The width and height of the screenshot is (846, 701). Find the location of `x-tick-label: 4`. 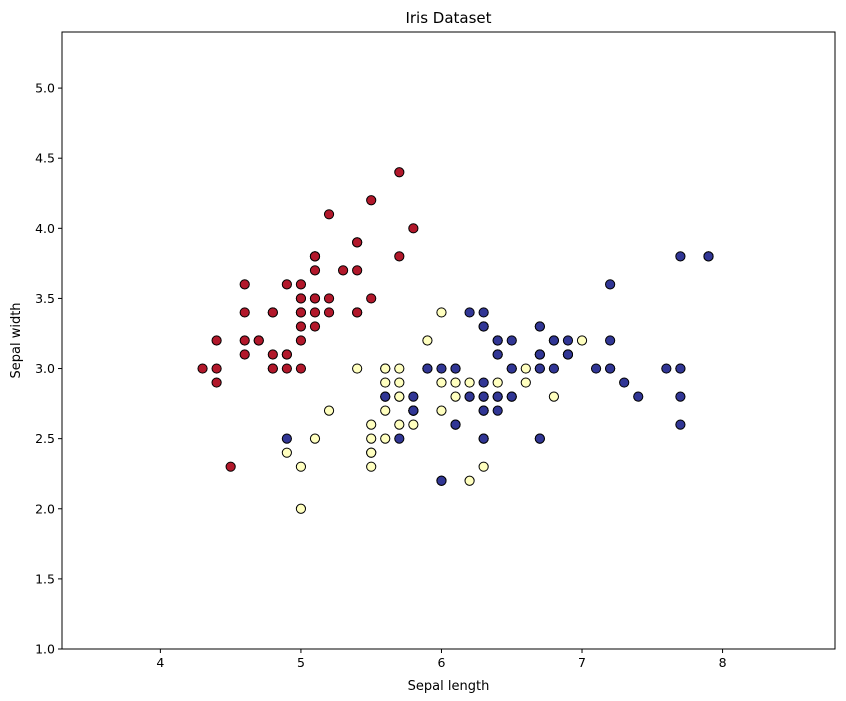

x-tick-label: 4 is located at coordinates (160, 662).